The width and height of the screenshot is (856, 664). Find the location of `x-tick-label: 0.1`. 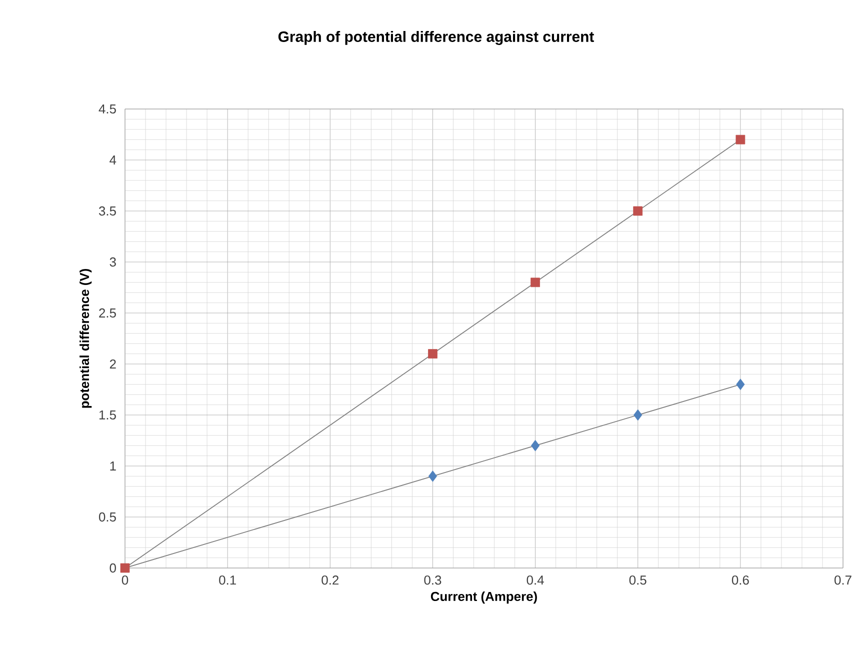

x-tick-label: 0.1 is located at coordinates (227, 580).